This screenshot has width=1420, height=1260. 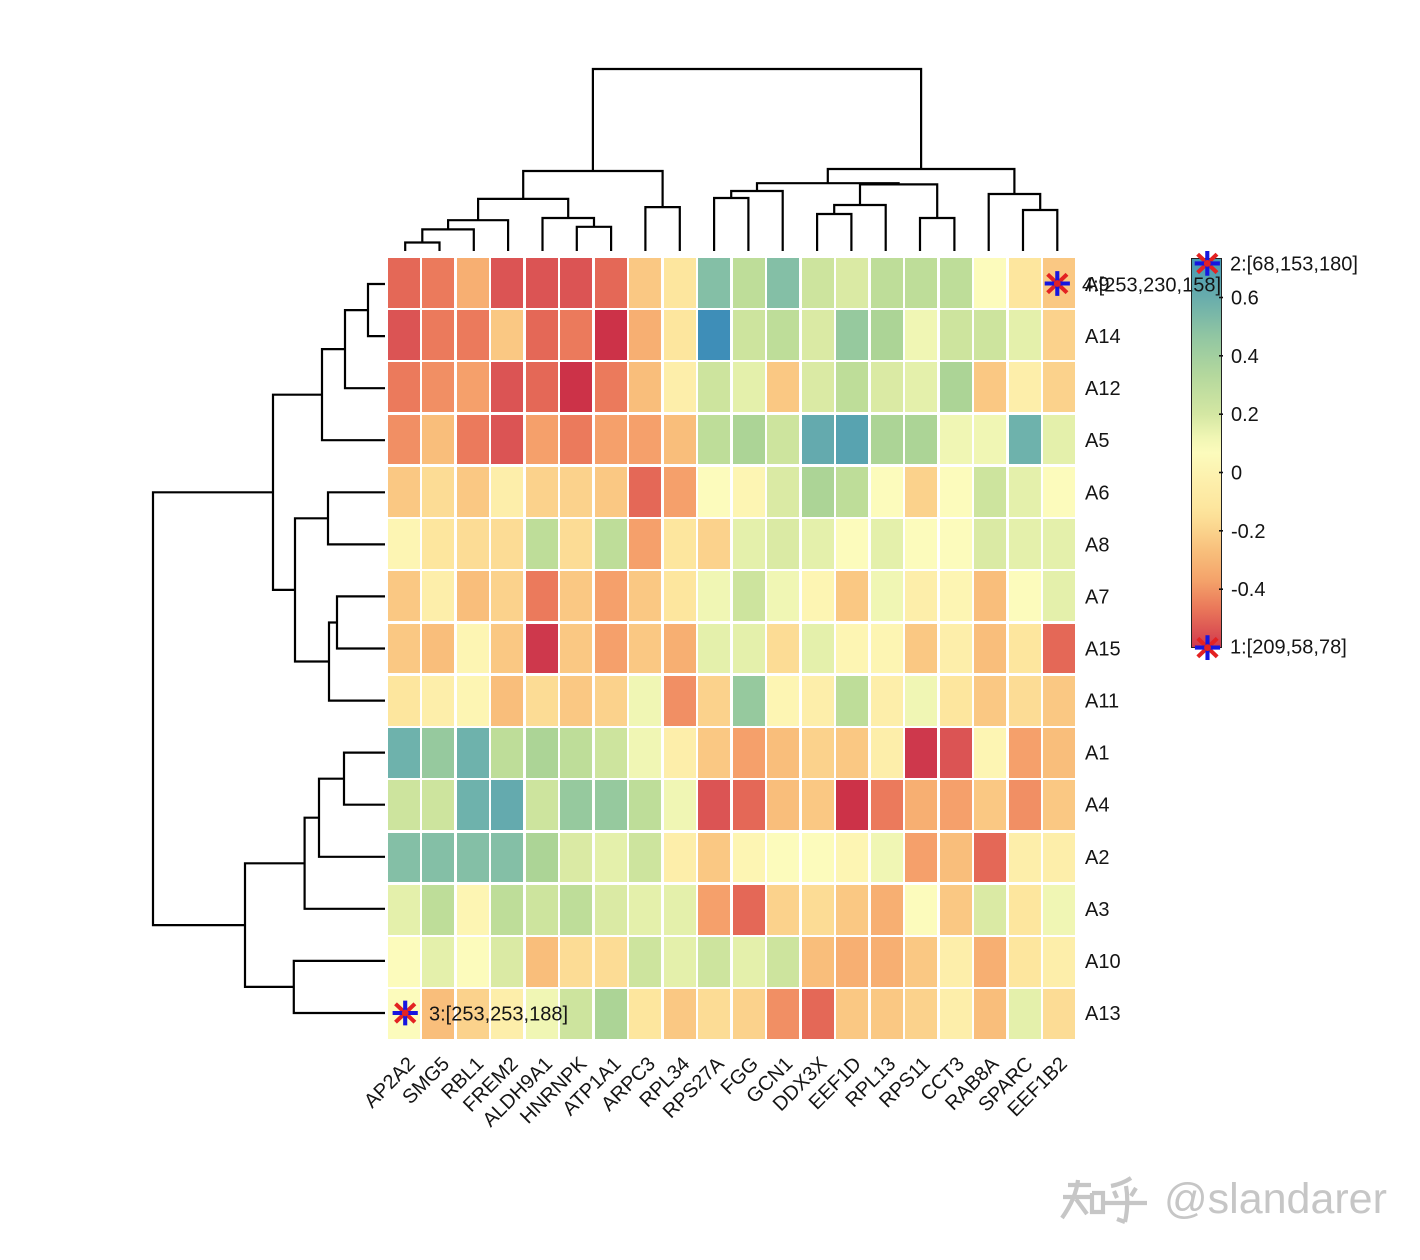 What do you see at coordinates (1248, 532) in the screenshot?
I see `svg-text: -0.2` at bounding box center [1248, 532].